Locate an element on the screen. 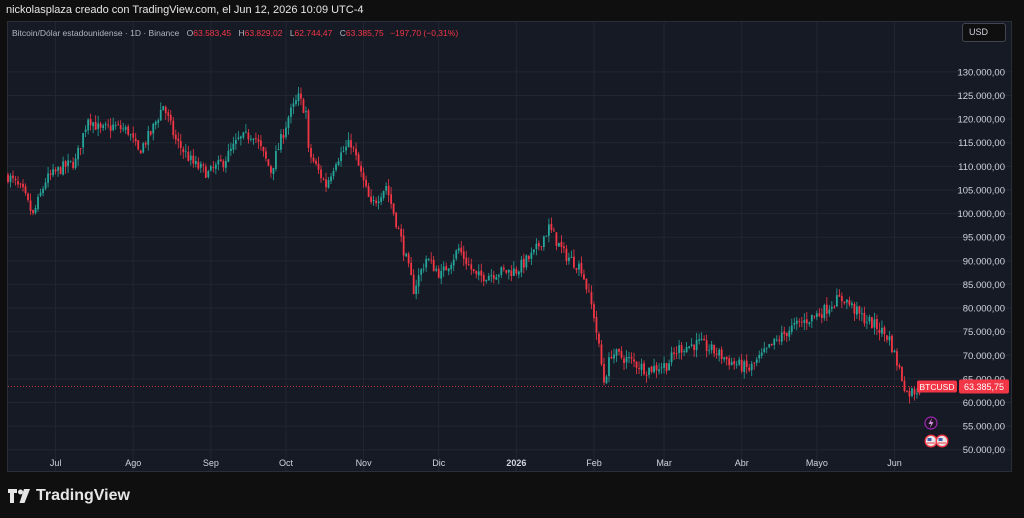 The height and width of the screenshot is (518, 1024). event-flag-icon is located at coordinates (942, 441).